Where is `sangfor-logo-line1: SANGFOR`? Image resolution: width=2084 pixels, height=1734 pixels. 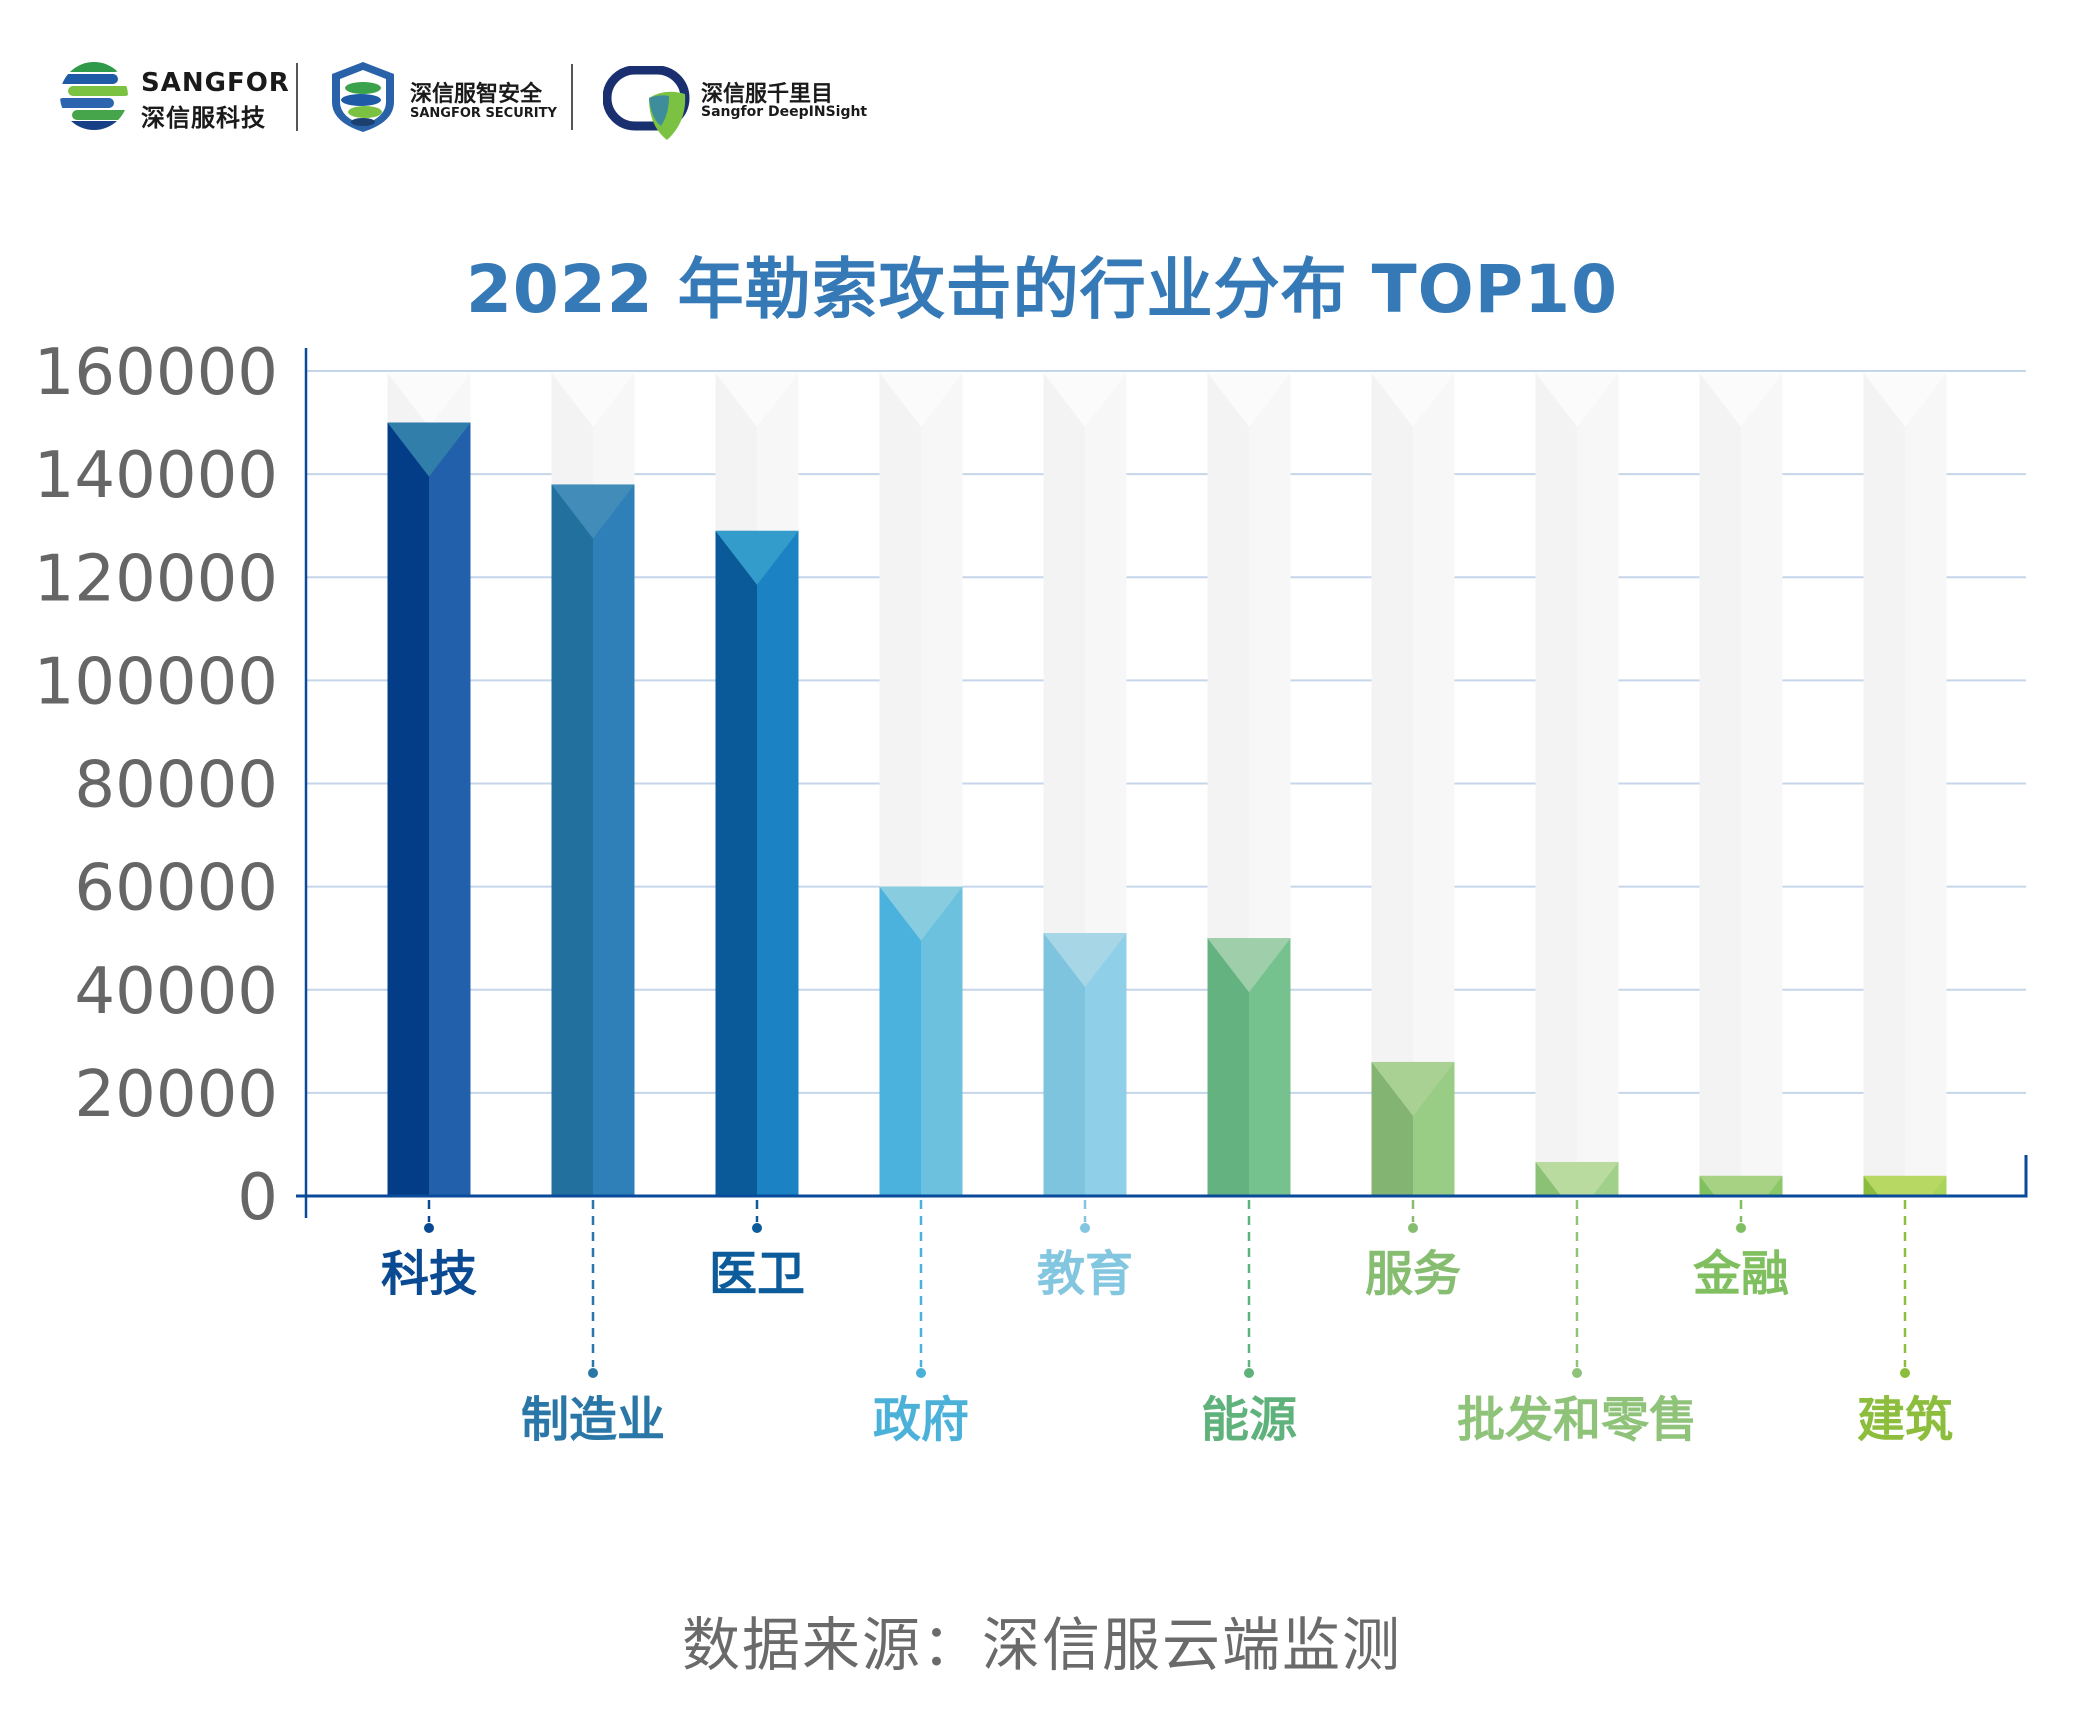
sangfor-logo-line1: SANGFOR is located at coordinates (215, 83).